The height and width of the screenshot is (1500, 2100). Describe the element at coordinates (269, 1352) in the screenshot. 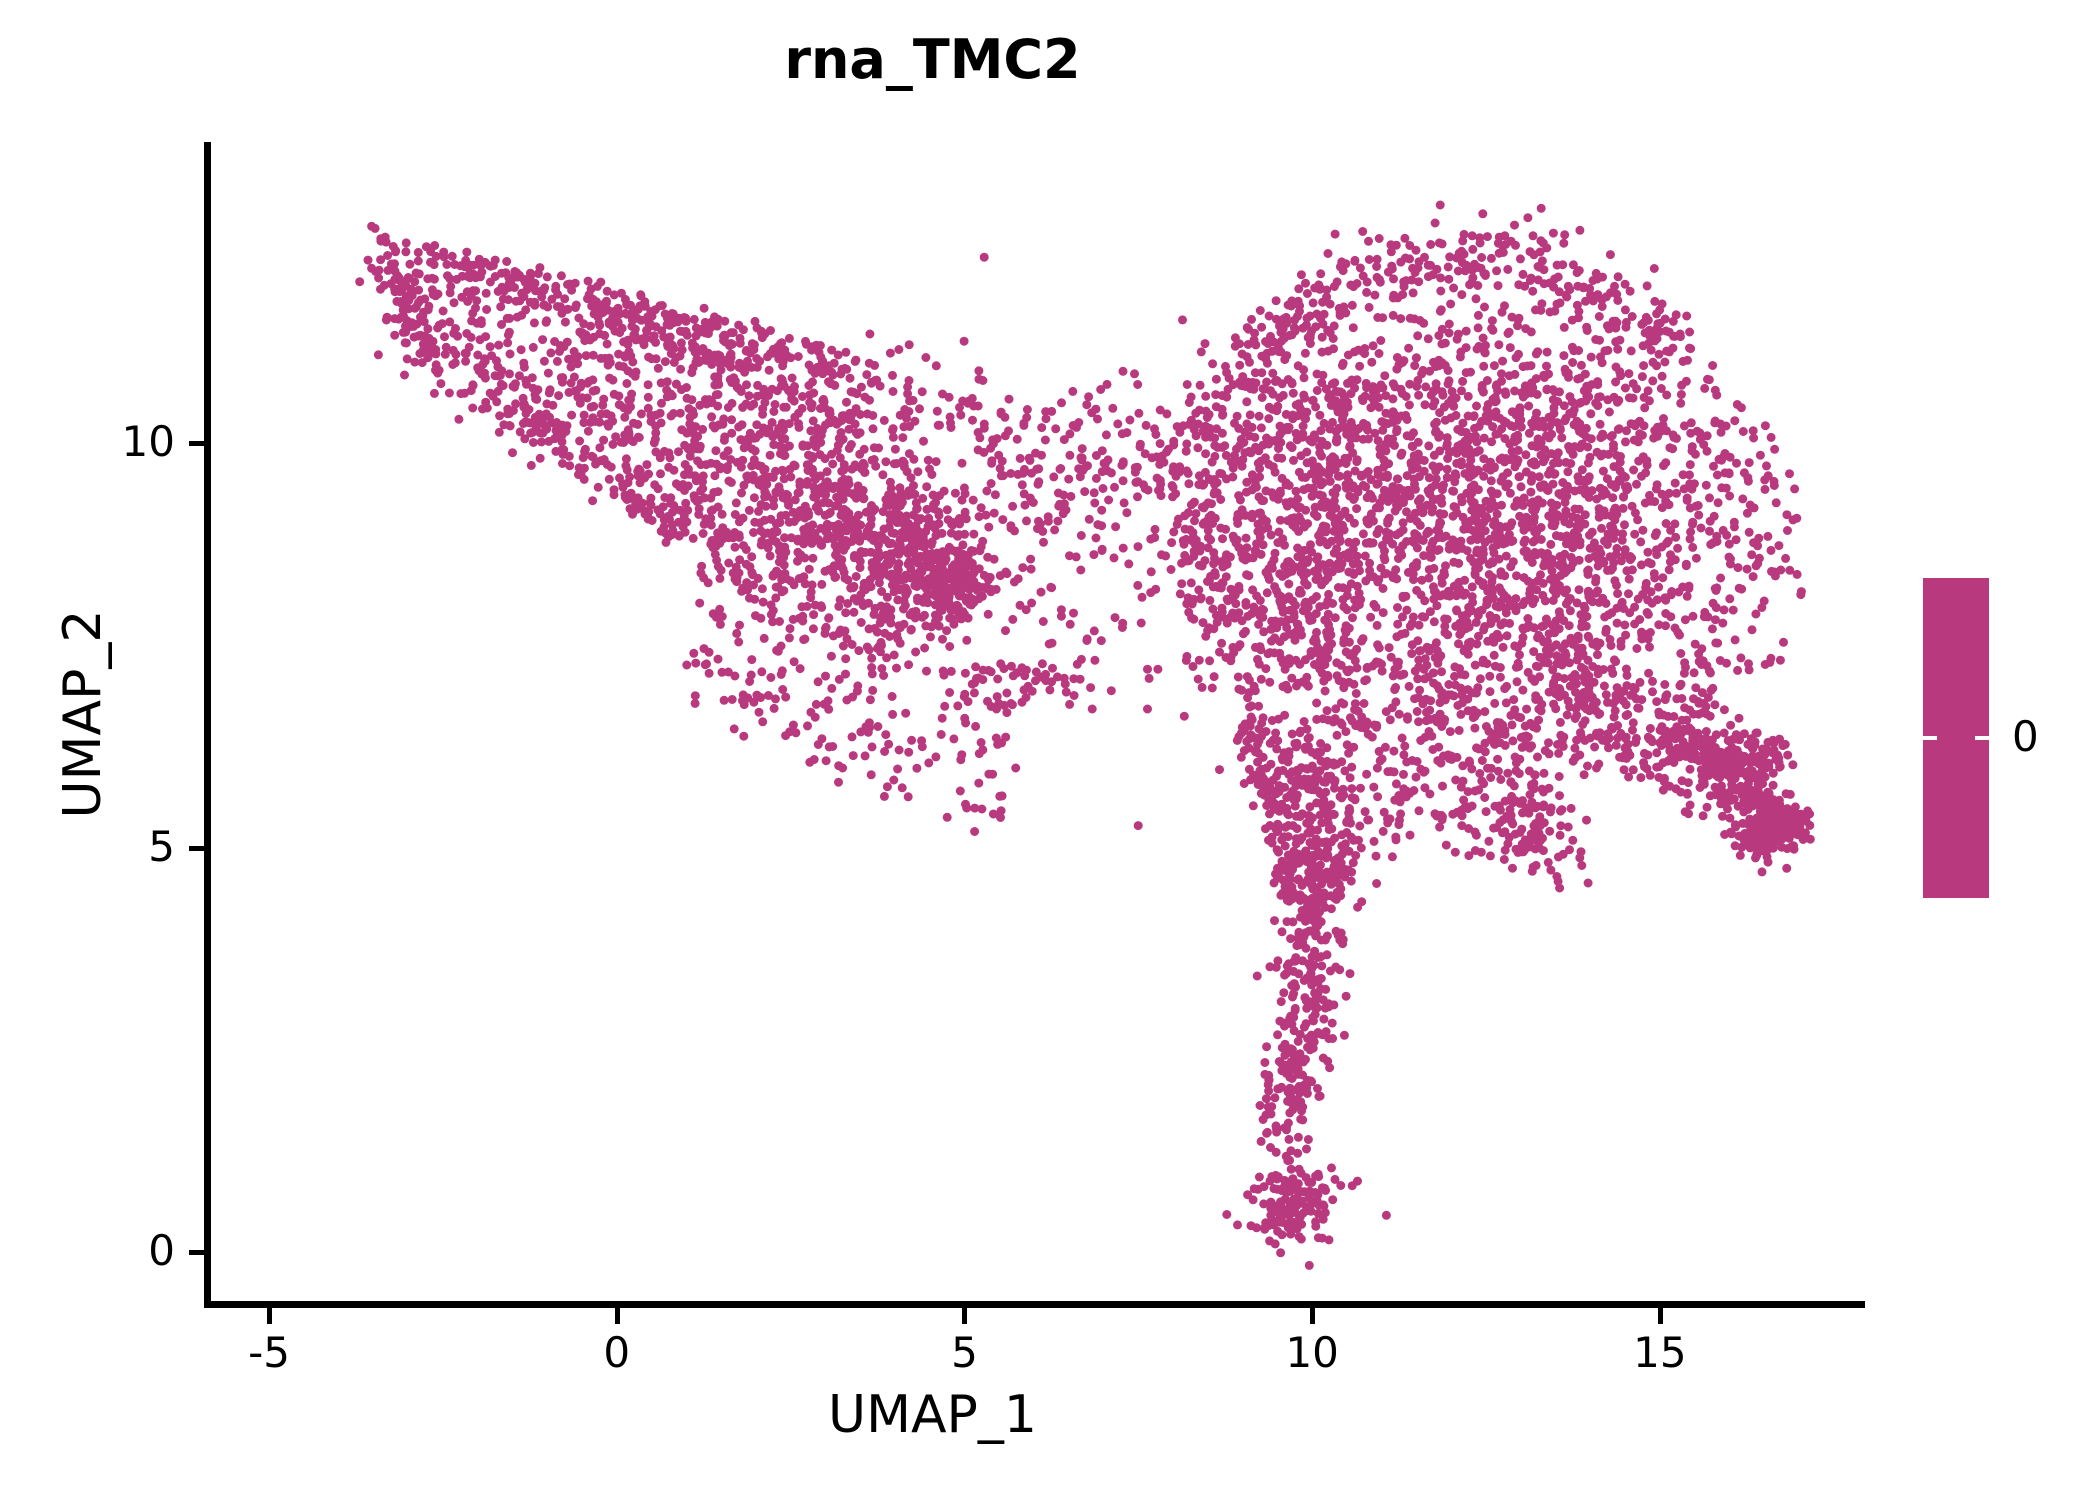

I see `x-tick-label: -5` at that location.